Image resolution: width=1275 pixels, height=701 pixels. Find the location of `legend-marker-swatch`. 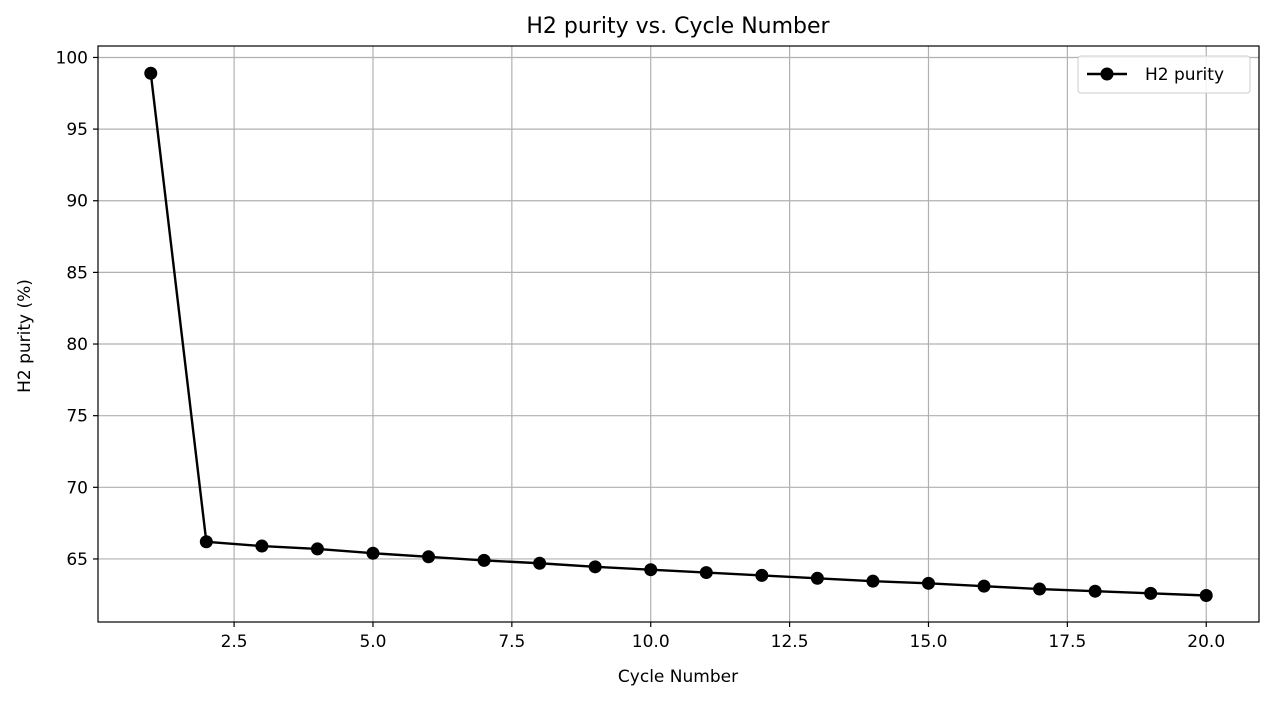

legend-marker-swatch is located at coordinates (1107, 74).